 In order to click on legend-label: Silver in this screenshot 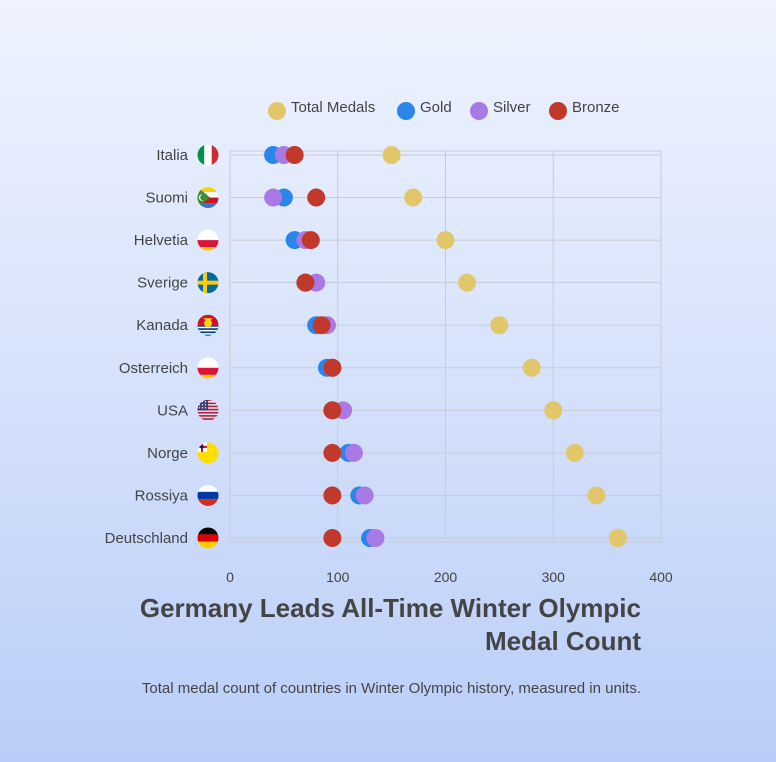, I will do `click(512, 107)`.